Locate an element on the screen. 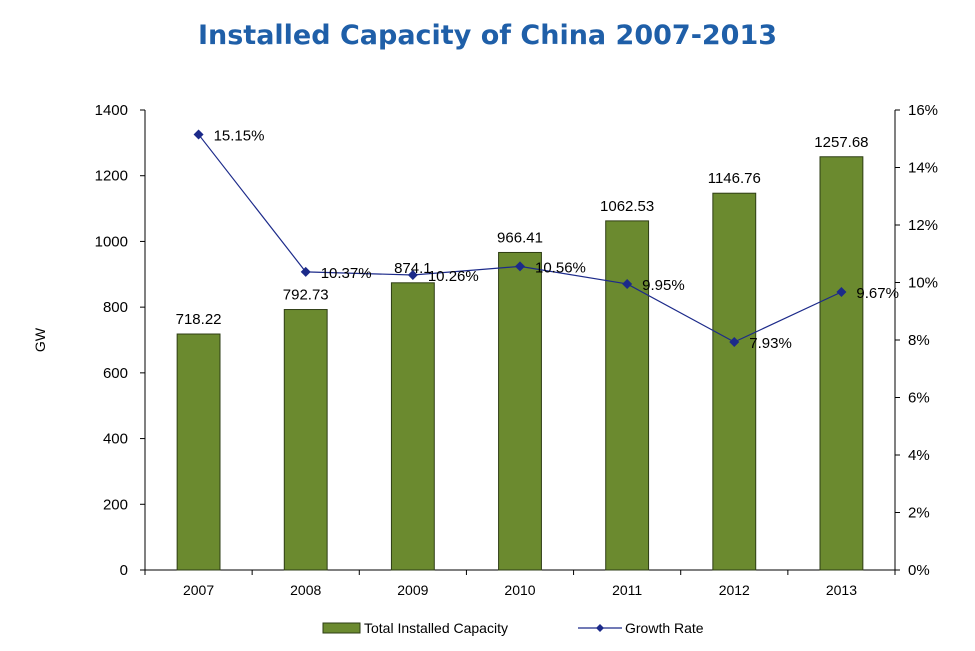 This screenshot has height=651, width=975. legend: Total Installed Capacity Growth Rate is located at coordinates (513, 628).